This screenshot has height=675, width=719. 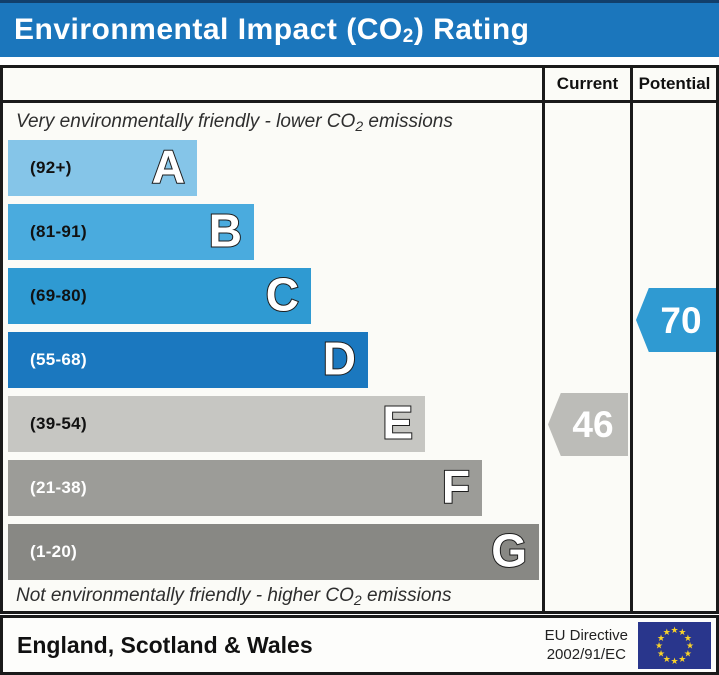 I want to click on current-rating-arrow: 46, so click(x=588, y=424).